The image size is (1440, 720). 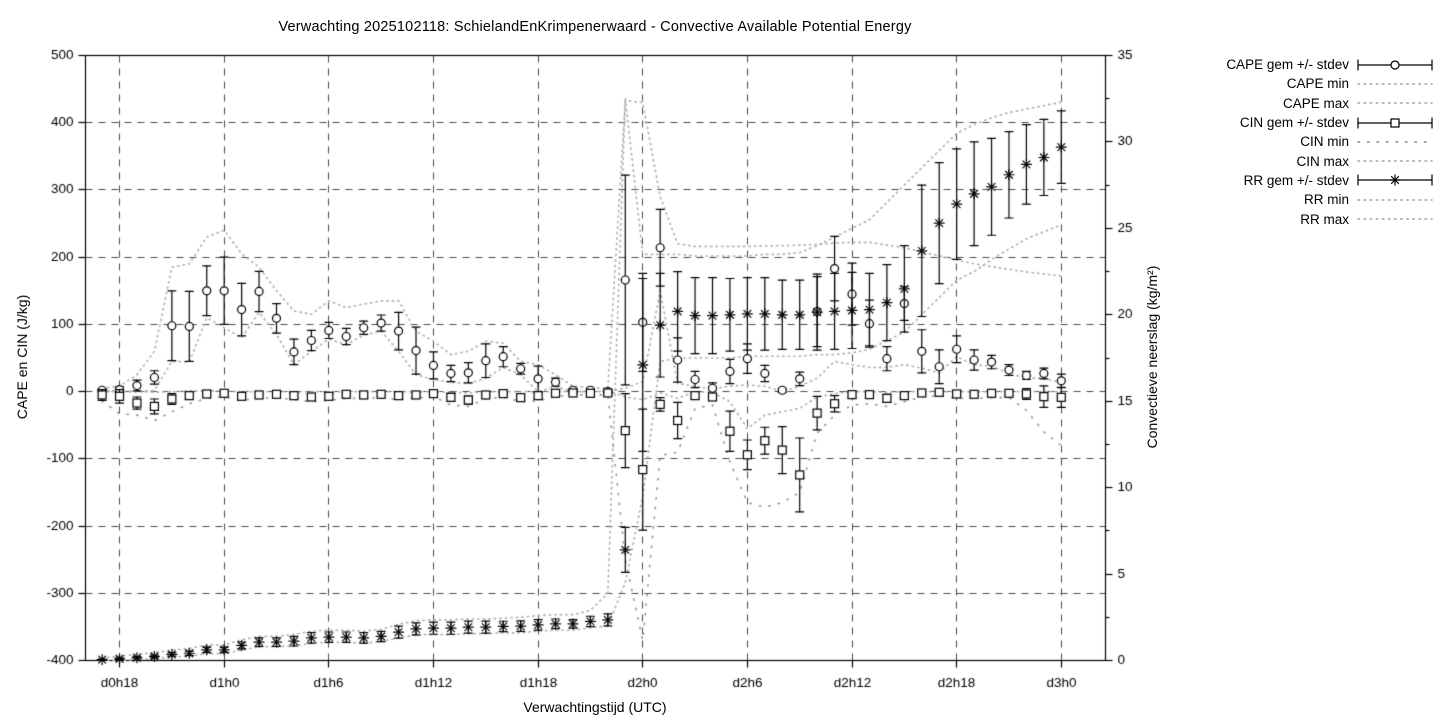 I want to click on asterisk-errorbar-sample-icon, so click(x=1395, y=180).